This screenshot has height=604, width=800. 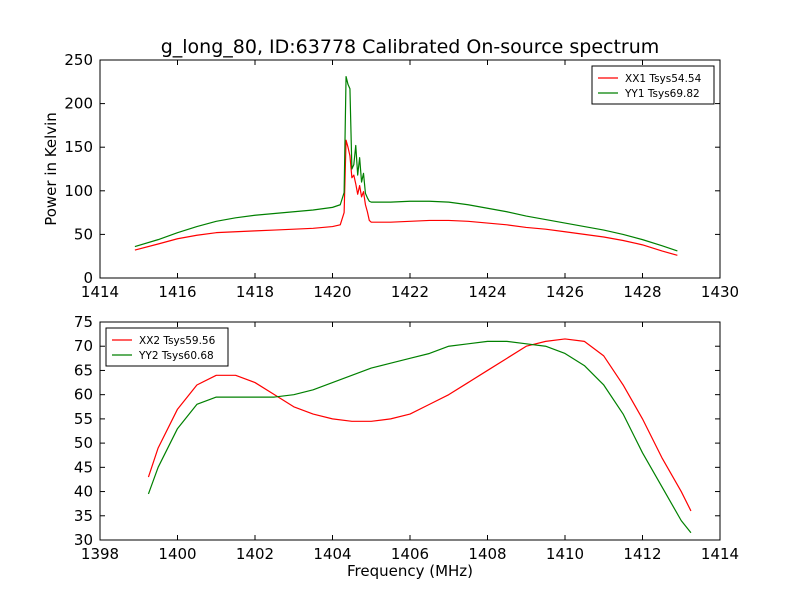 What do you see at coordinates (83, 516) in the screenshot?
I see `y-tick-label: 35` at bounding box center [83, 516].